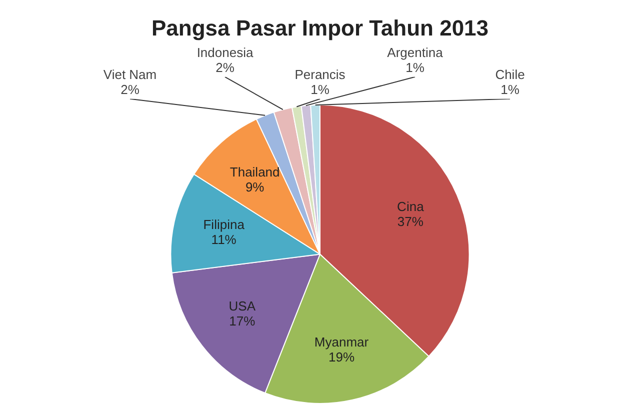 This screenshot has height=420, width=640. Describe the element at coordinates (415, 52) in the screenshot. I see `slice-label: Argentina` at that location.